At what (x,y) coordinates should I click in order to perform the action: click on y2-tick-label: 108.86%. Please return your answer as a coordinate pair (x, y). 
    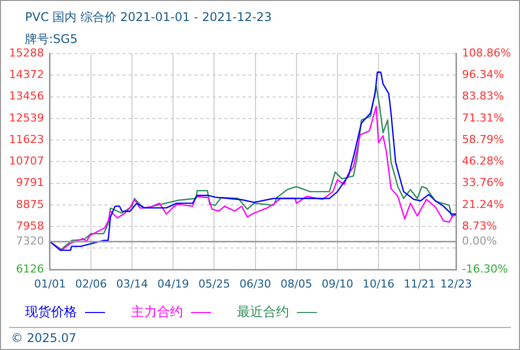
    Looking at the image, I should click on (487, 53).